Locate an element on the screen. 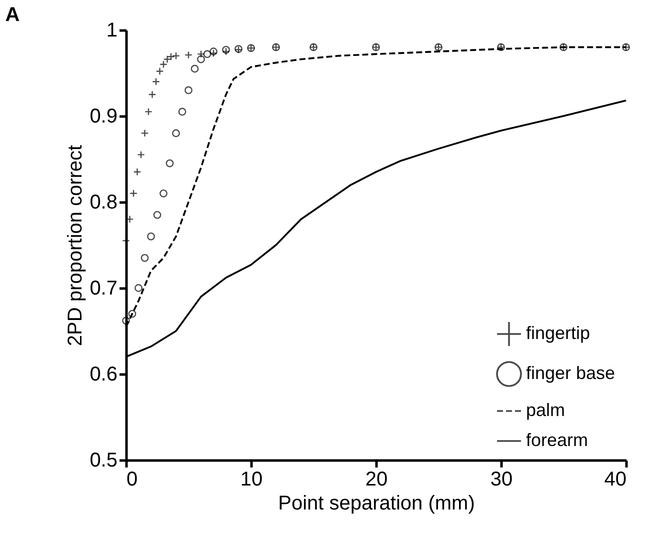  y-tick-label: 0.5 is located at coordinates (104, 461).